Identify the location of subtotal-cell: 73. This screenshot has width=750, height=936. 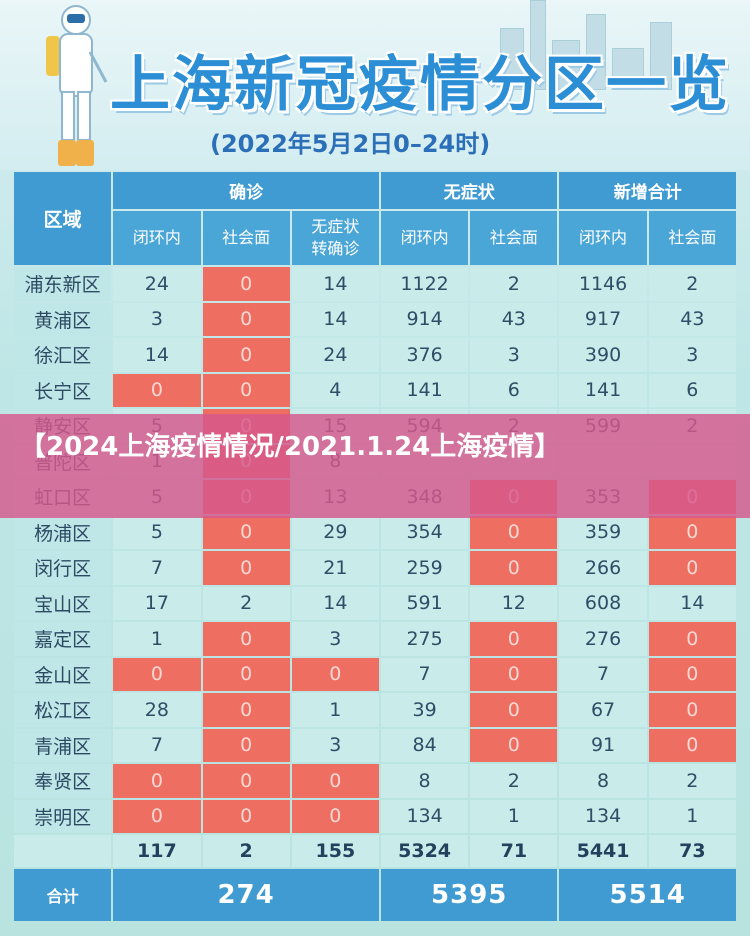
(692, 851).